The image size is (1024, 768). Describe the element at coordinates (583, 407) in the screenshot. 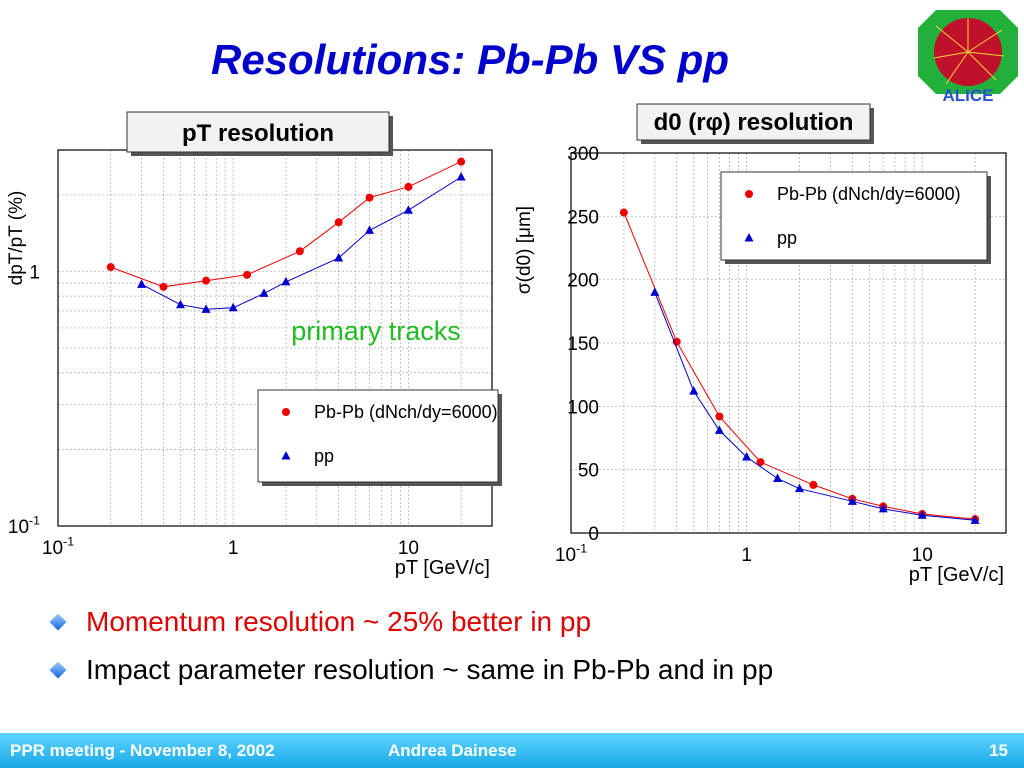

I see `y-tick-label: 100` at that location.